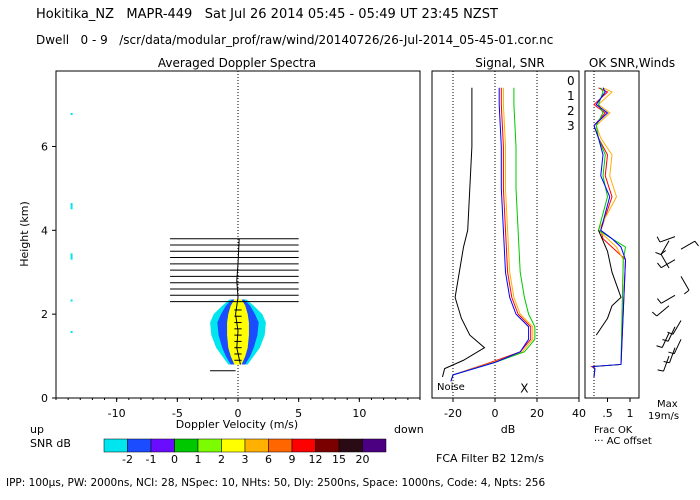 The image size is (700, 500). I want to click on doppler-y-tick-label: 2, so click(44, 314).